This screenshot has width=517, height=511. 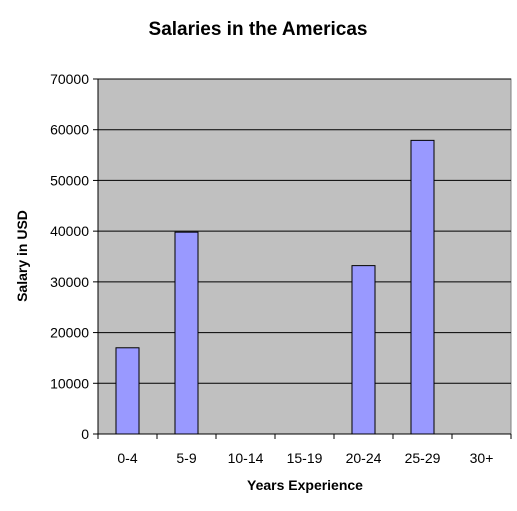 What do you see at coordinates (22, 256) in the screenshot?
I see `y-axis-label: Salary in USD` at bounding box center [22, 256].